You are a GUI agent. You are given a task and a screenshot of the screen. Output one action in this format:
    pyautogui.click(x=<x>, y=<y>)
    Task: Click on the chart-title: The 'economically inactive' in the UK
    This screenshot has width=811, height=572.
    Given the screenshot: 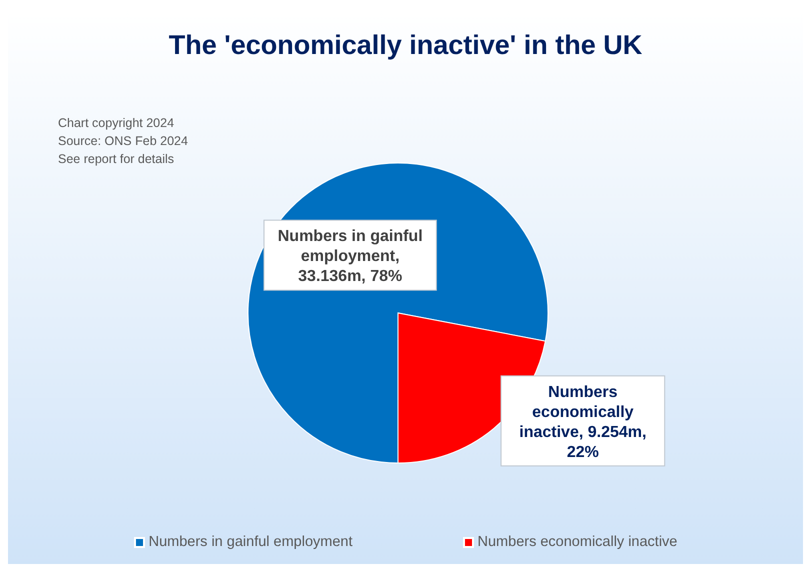 What is the action you would take?
    pyautogui.click(x=406, y=45)
    